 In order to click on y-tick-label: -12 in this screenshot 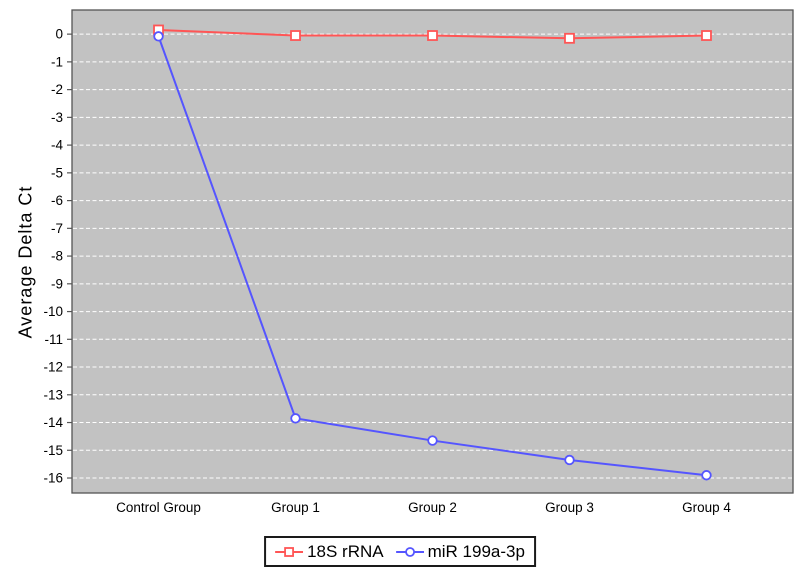, I will do `click(53, 367)`.